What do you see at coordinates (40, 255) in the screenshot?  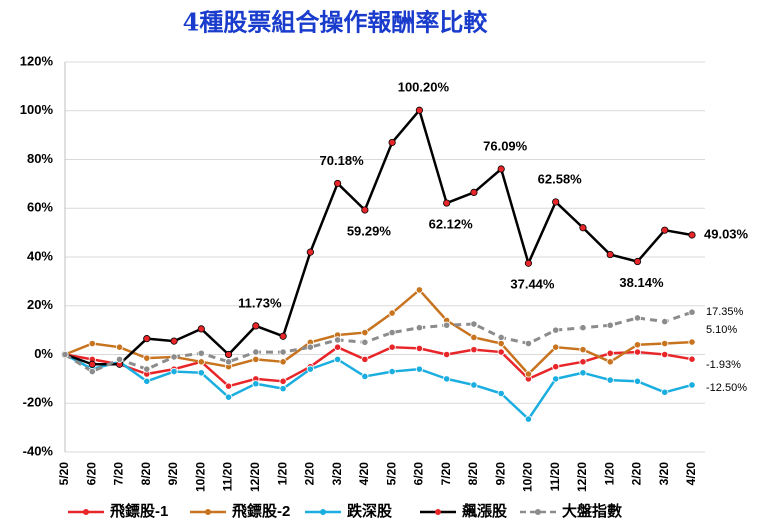 I see `y-tick-label: 40%` at bounding box center [40, 255].